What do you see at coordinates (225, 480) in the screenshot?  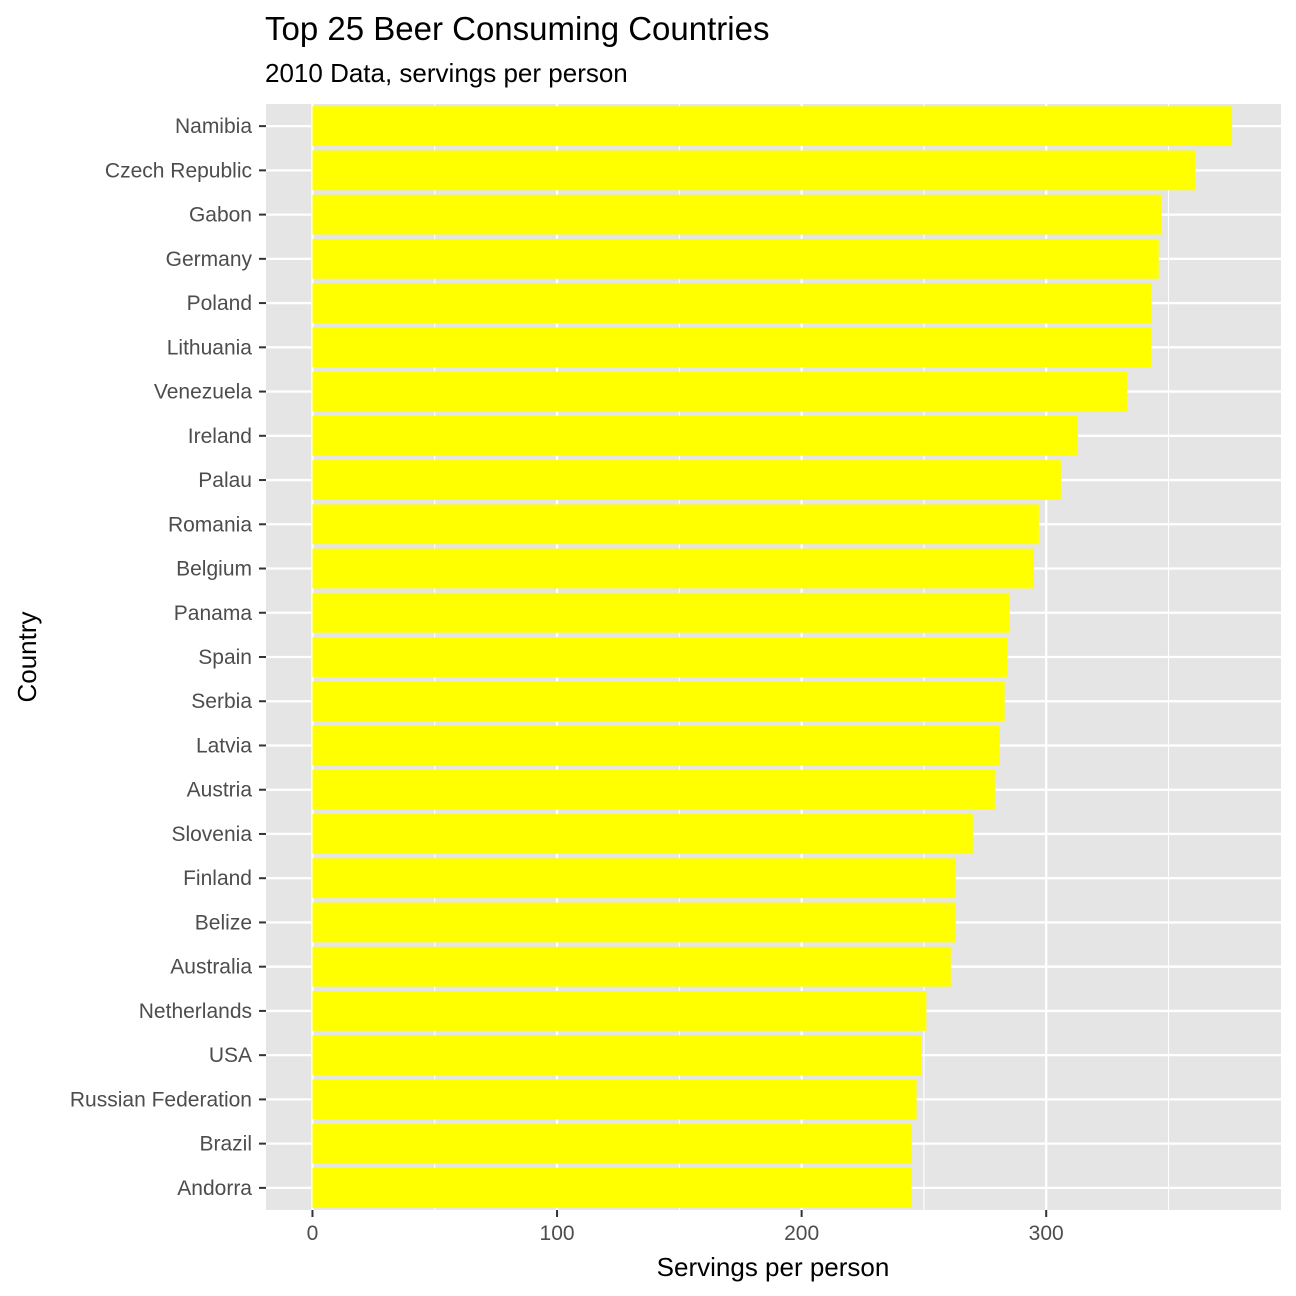 I see `y-tick-label: Palau` at bounding box center [225, 480].